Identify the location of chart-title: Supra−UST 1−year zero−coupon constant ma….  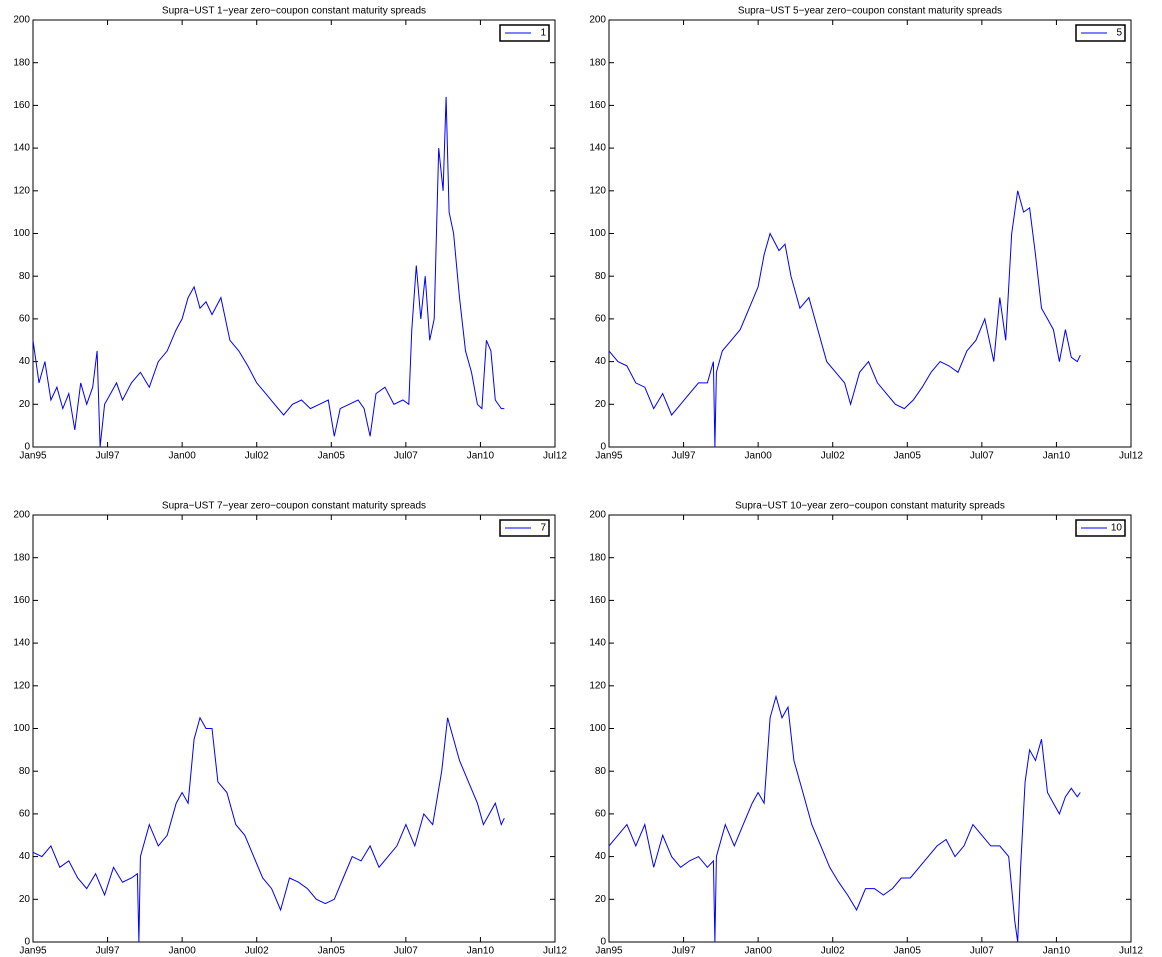
(294, 11).